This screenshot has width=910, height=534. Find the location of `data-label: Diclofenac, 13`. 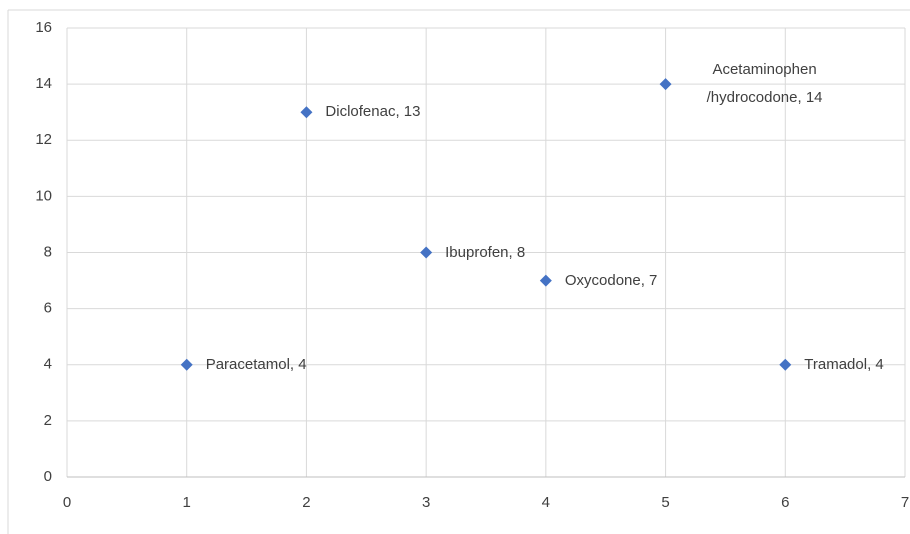

data-label: Diclofenac, 13 is located at coordinates (373, 112).